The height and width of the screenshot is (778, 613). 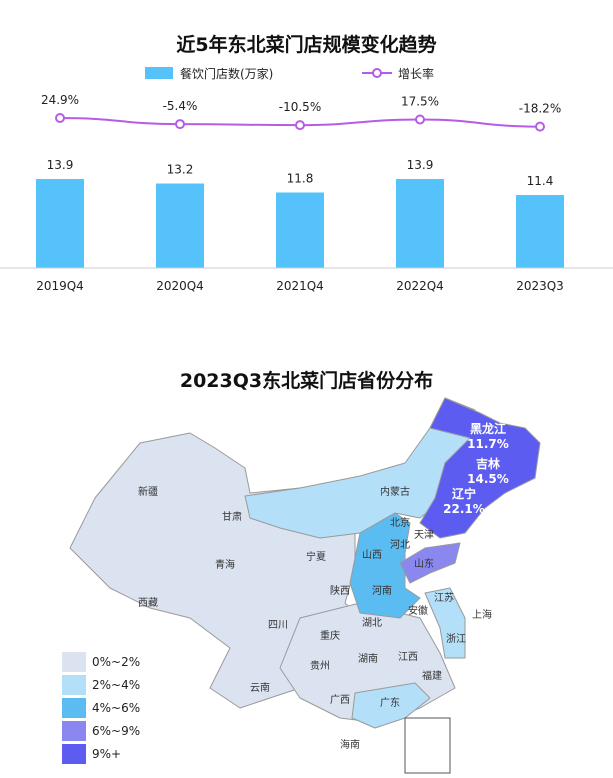 I want to click on province-label-highlight: 吉林, so click(x=488, y=463).